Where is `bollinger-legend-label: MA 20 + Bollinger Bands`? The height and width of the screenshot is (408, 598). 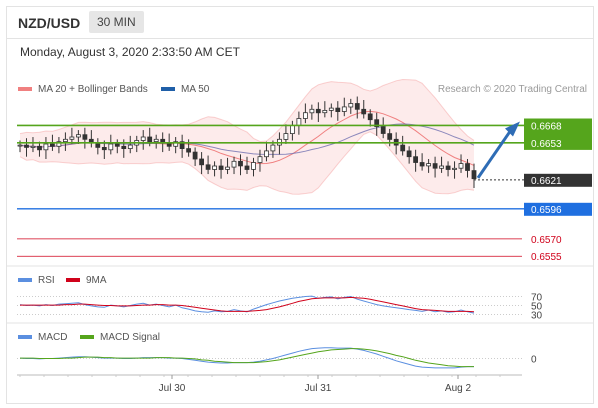 bollinger-legend-label: MA 20 + Bollinger Bands is located at coordinates (93, 89).